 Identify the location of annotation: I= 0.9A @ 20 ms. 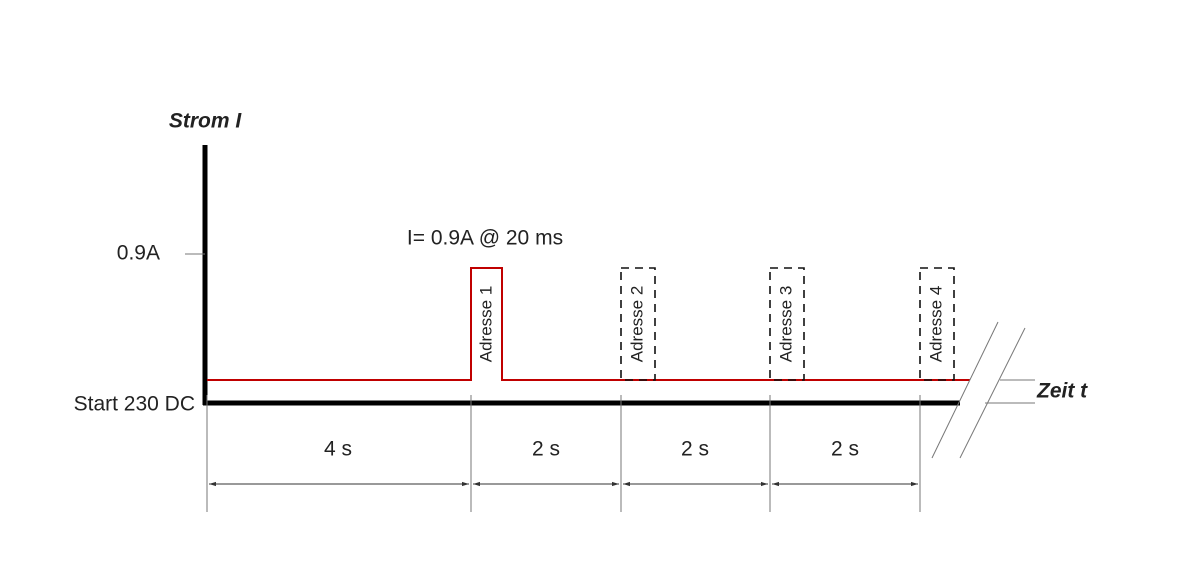
(485, 238).